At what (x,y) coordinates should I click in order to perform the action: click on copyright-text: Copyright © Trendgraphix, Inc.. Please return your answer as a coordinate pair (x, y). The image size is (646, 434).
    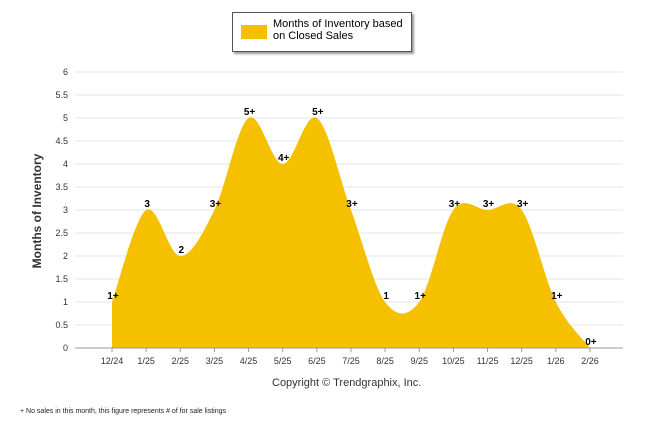
    Looking at the image, I should click on (347, 383).